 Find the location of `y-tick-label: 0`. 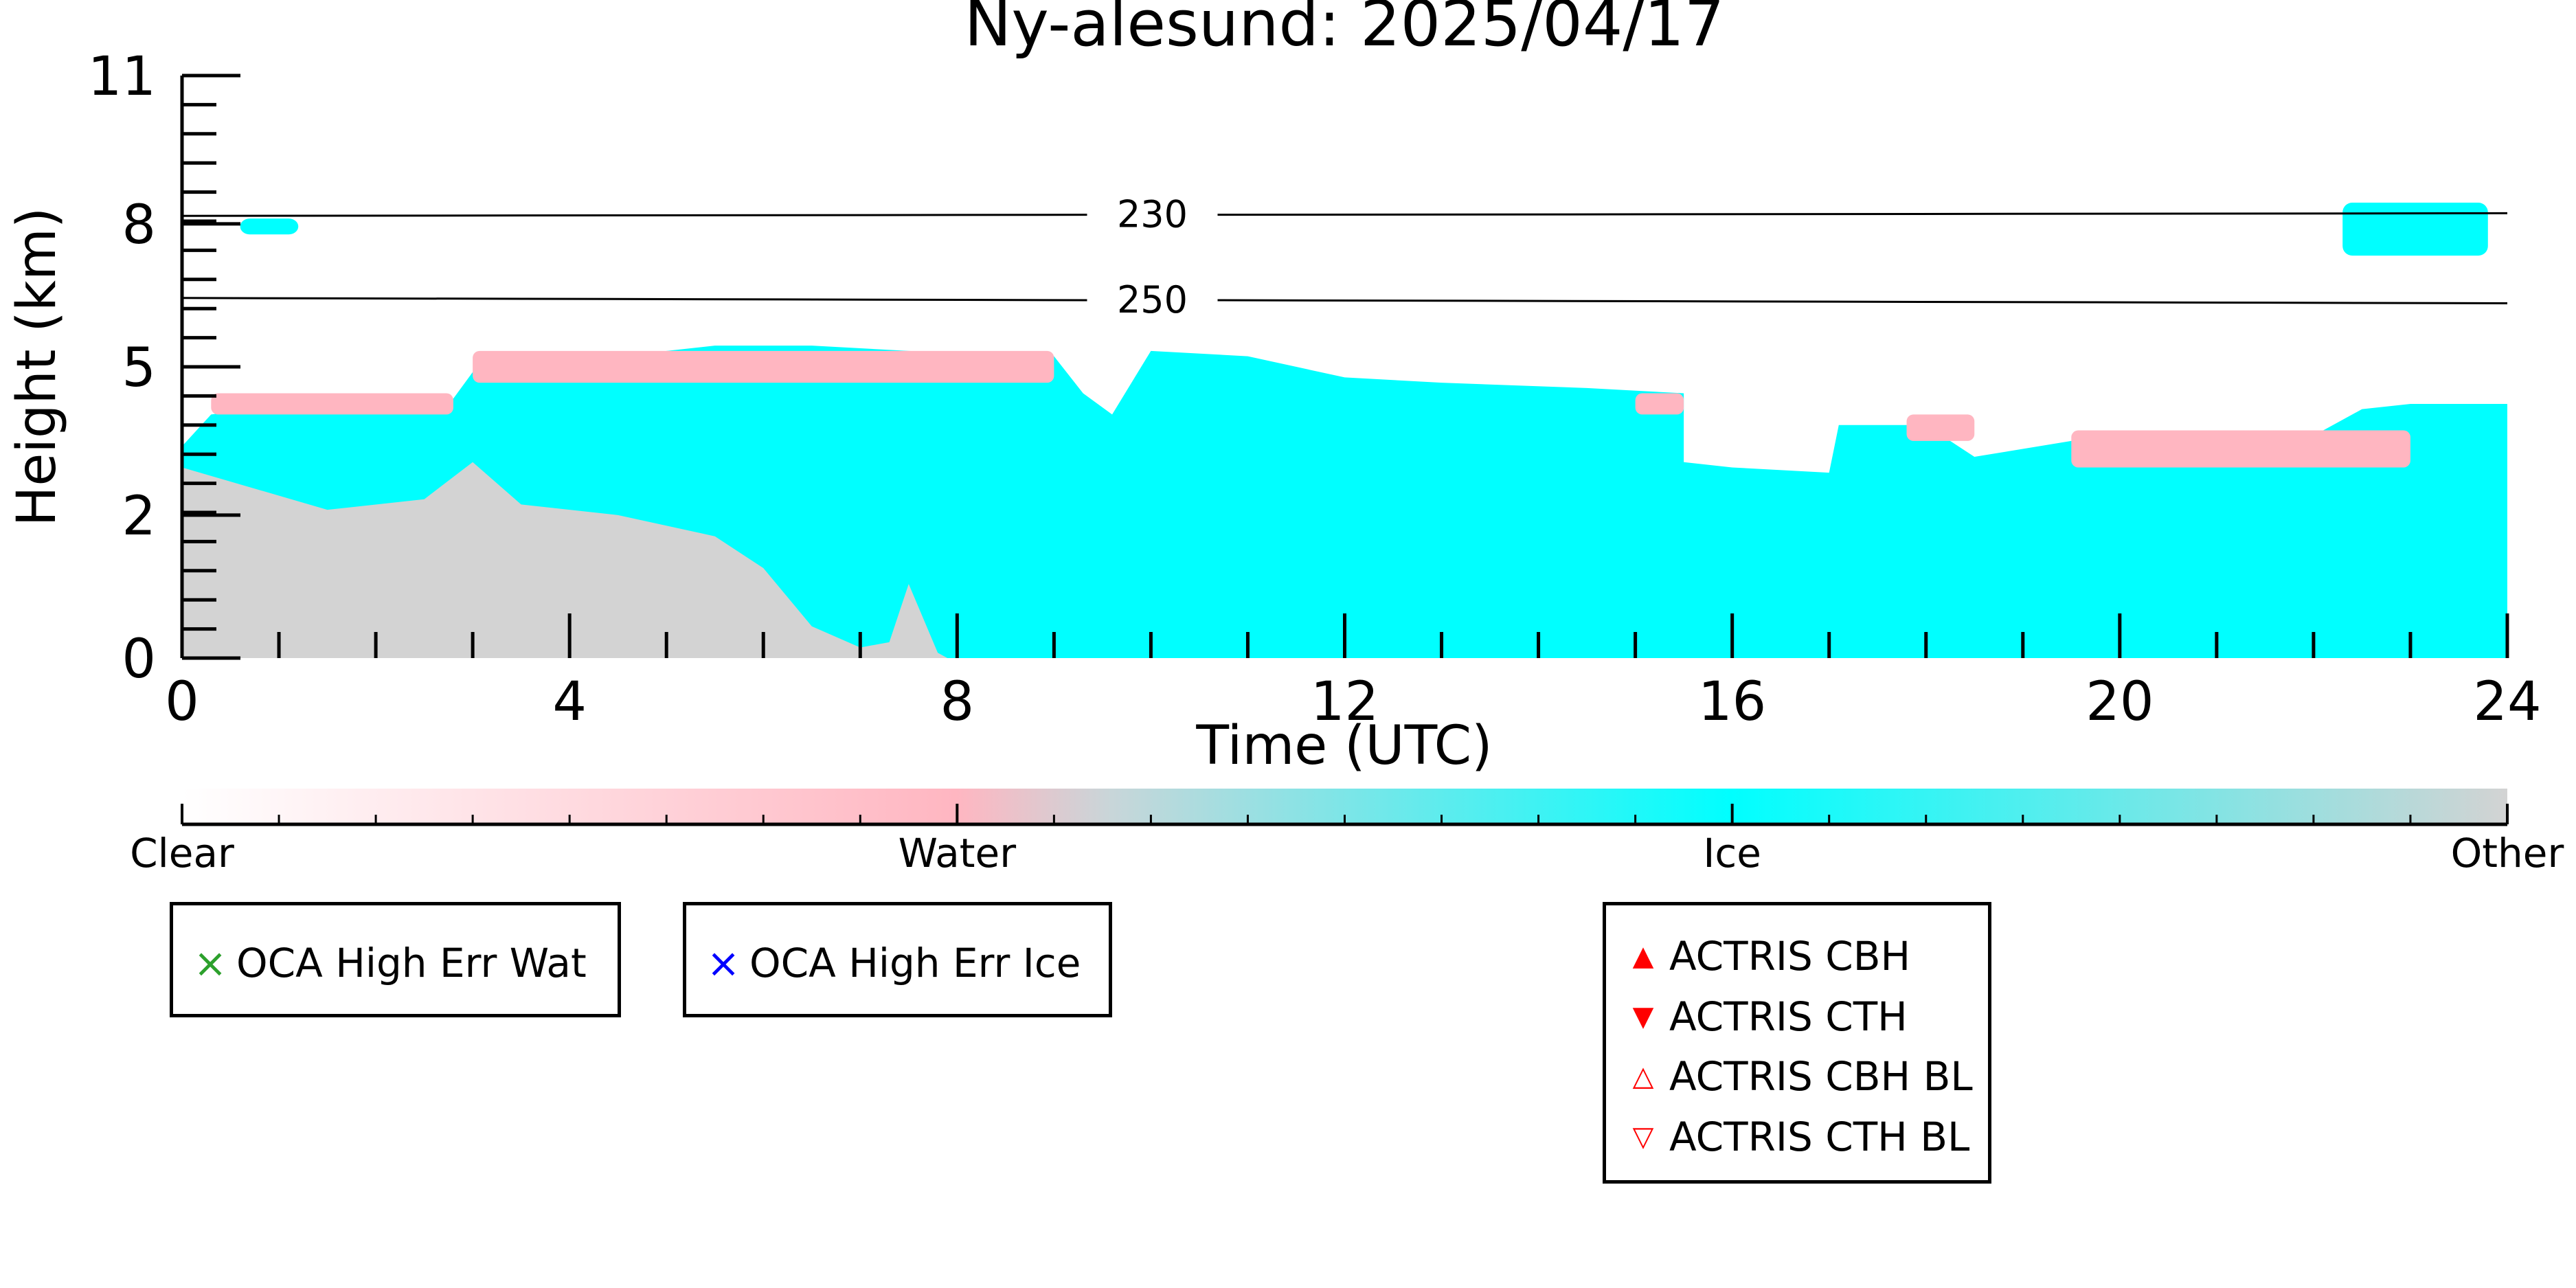

y-tick-label: 0 is located at coordinates (139, 659).